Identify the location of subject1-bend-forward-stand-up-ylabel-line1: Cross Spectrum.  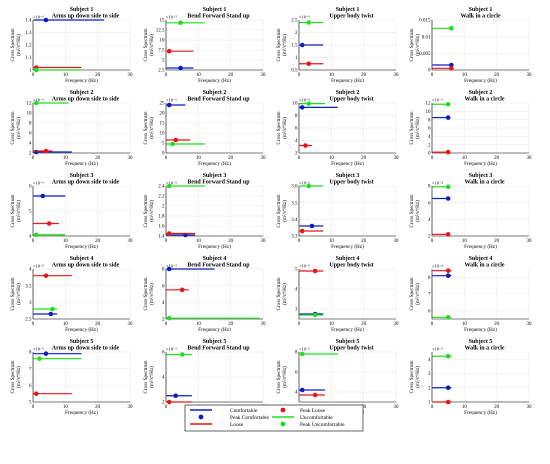
(146, 45).